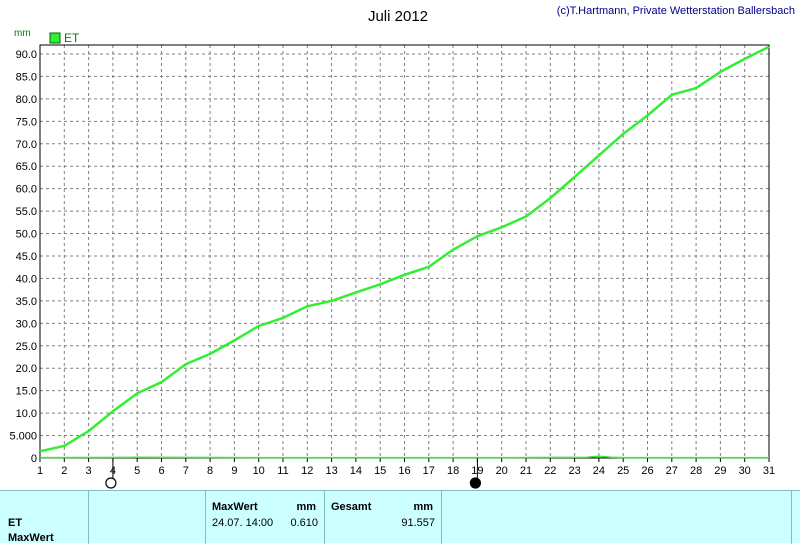 The width and height of the screenshot is (800, 544). What do you see at coordinates (502, 471) in the screenshot?
I see `x-tick-label: 20` at bounding box center [502, 471].